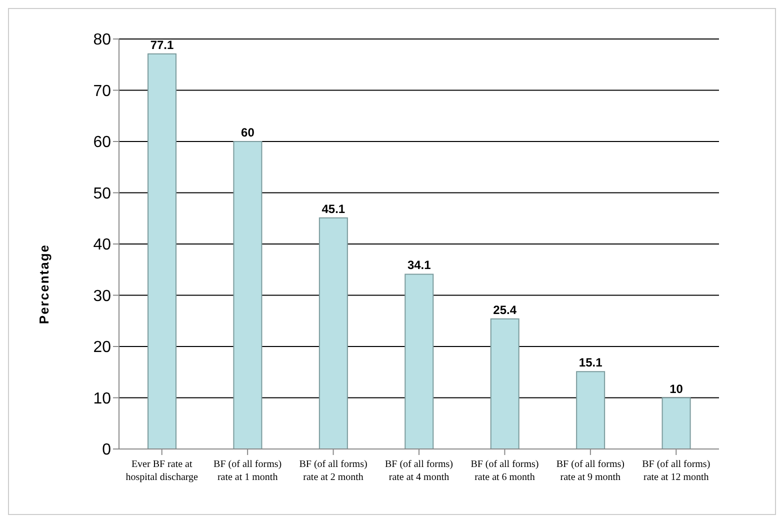 The image size is (782, 521). I want to click on y-axis-title: Percentage, so click(44, 284).